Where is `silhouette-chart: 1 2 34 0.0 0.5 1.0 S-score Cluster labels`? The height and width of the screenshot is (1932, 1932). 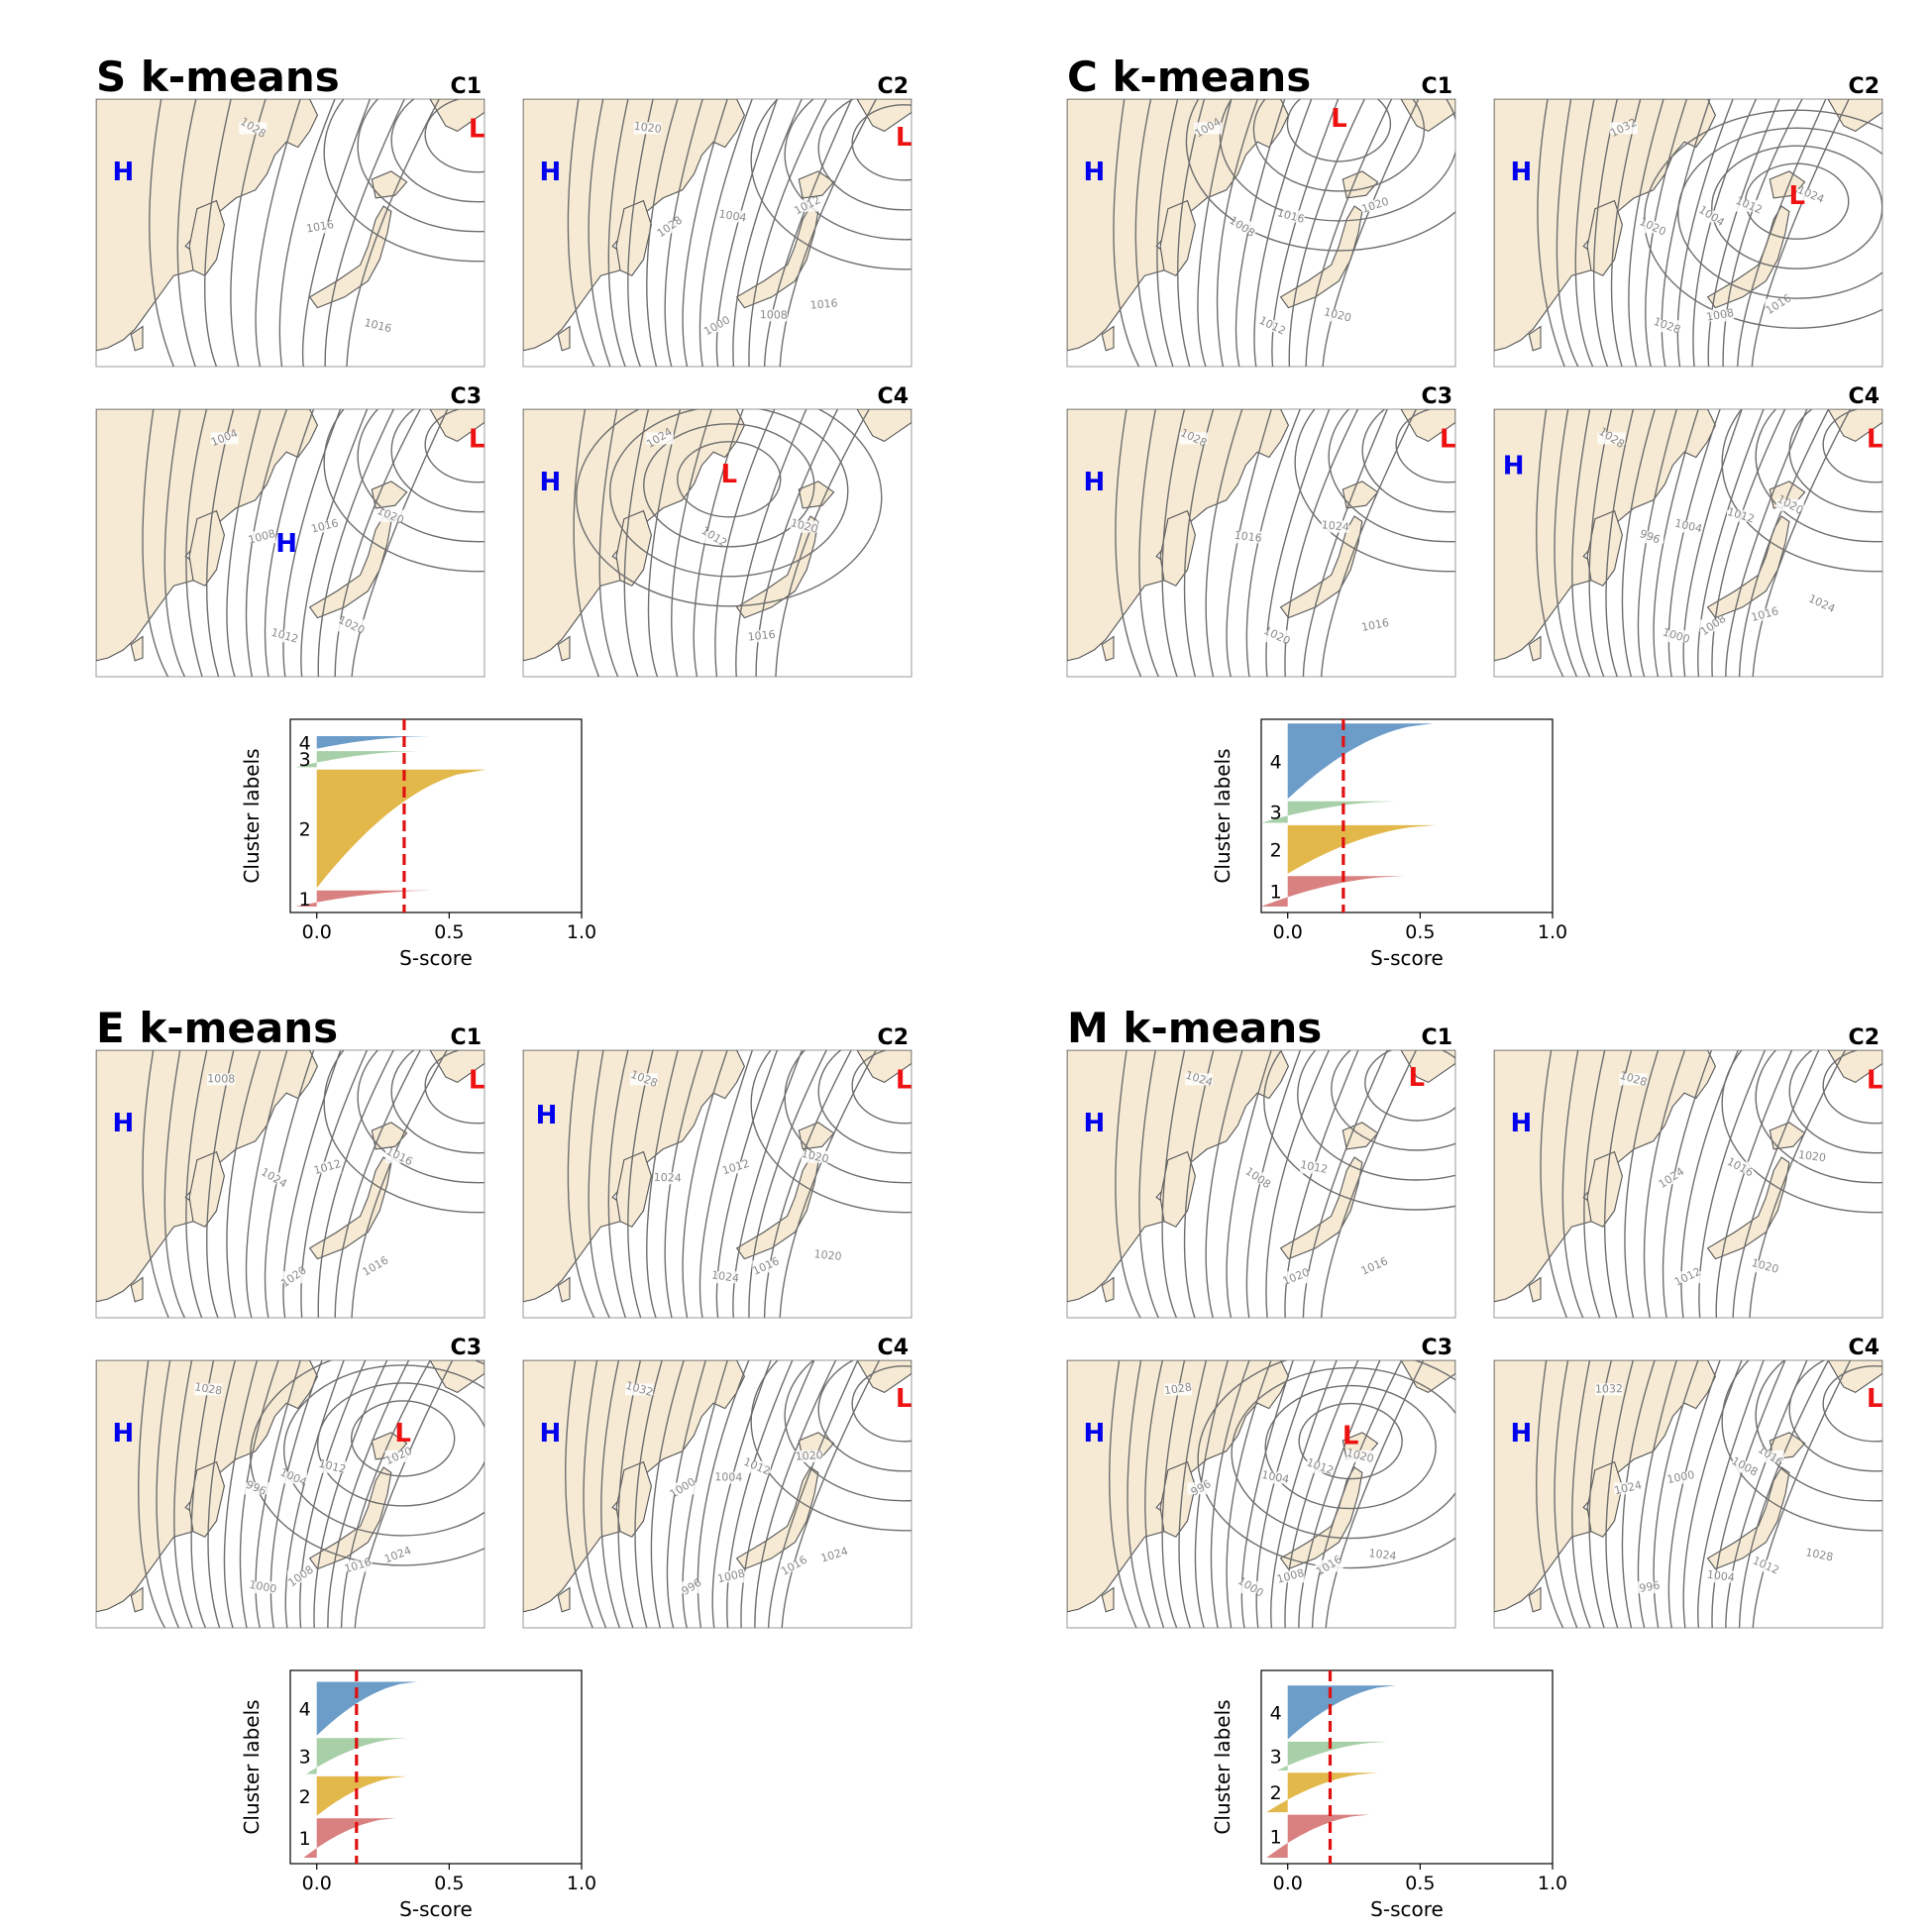
silhouette-chart: 1 2 34 0.0 0.5 1.0 S-score Cluster labels is located at coordinates (418, 844).